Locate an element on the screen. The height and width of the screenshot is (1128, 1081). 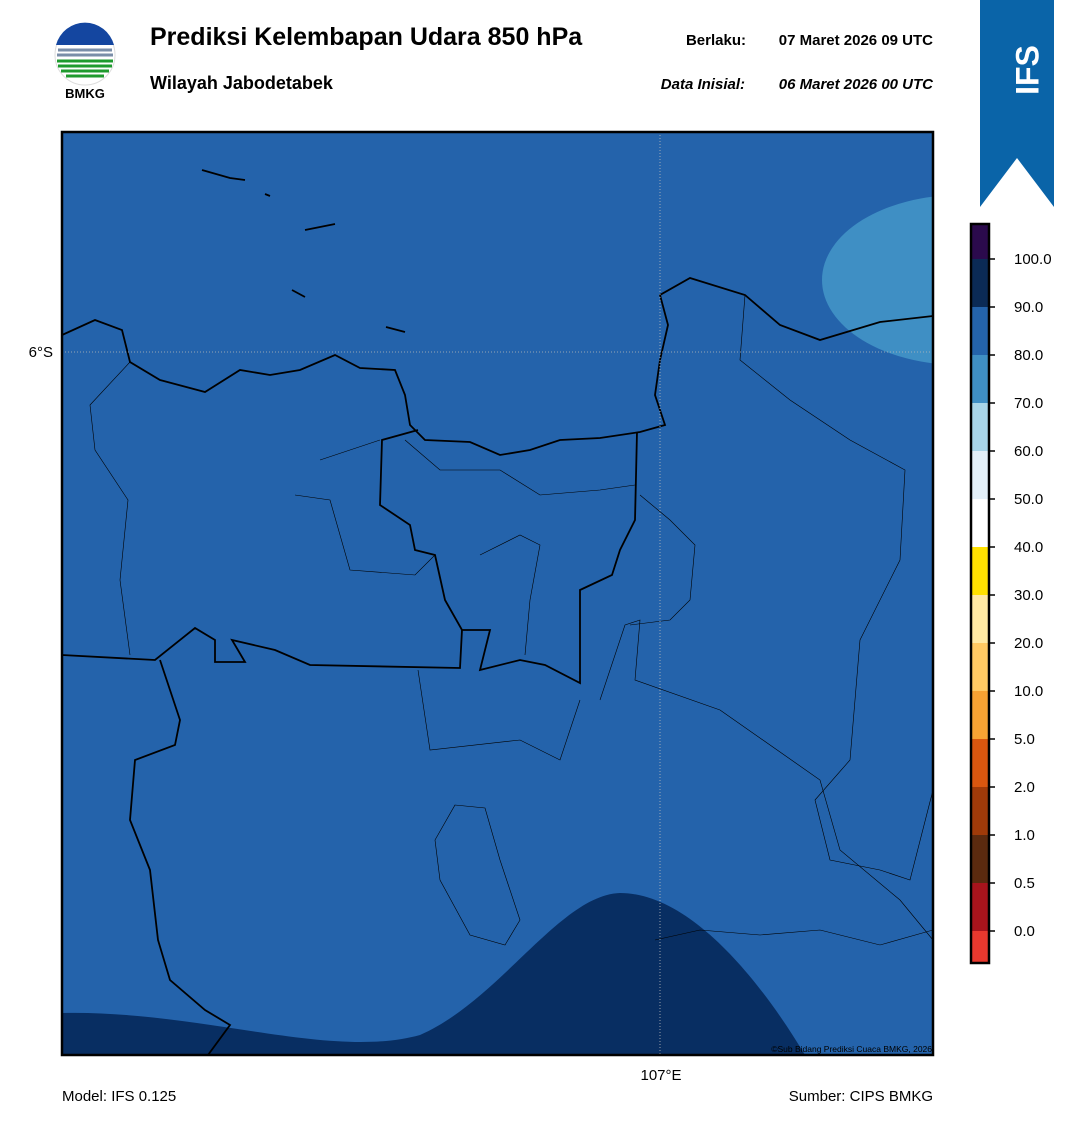
badge is located at coordinates (1017, 103).